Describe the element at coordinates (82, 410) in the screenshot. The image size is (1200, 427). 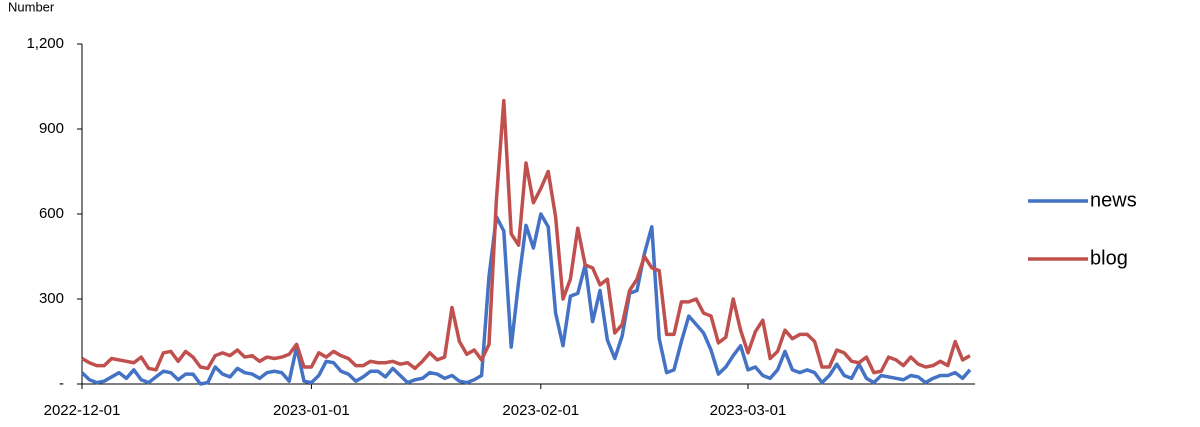
I see `x-tick-label: 2022-12-01` at that location.